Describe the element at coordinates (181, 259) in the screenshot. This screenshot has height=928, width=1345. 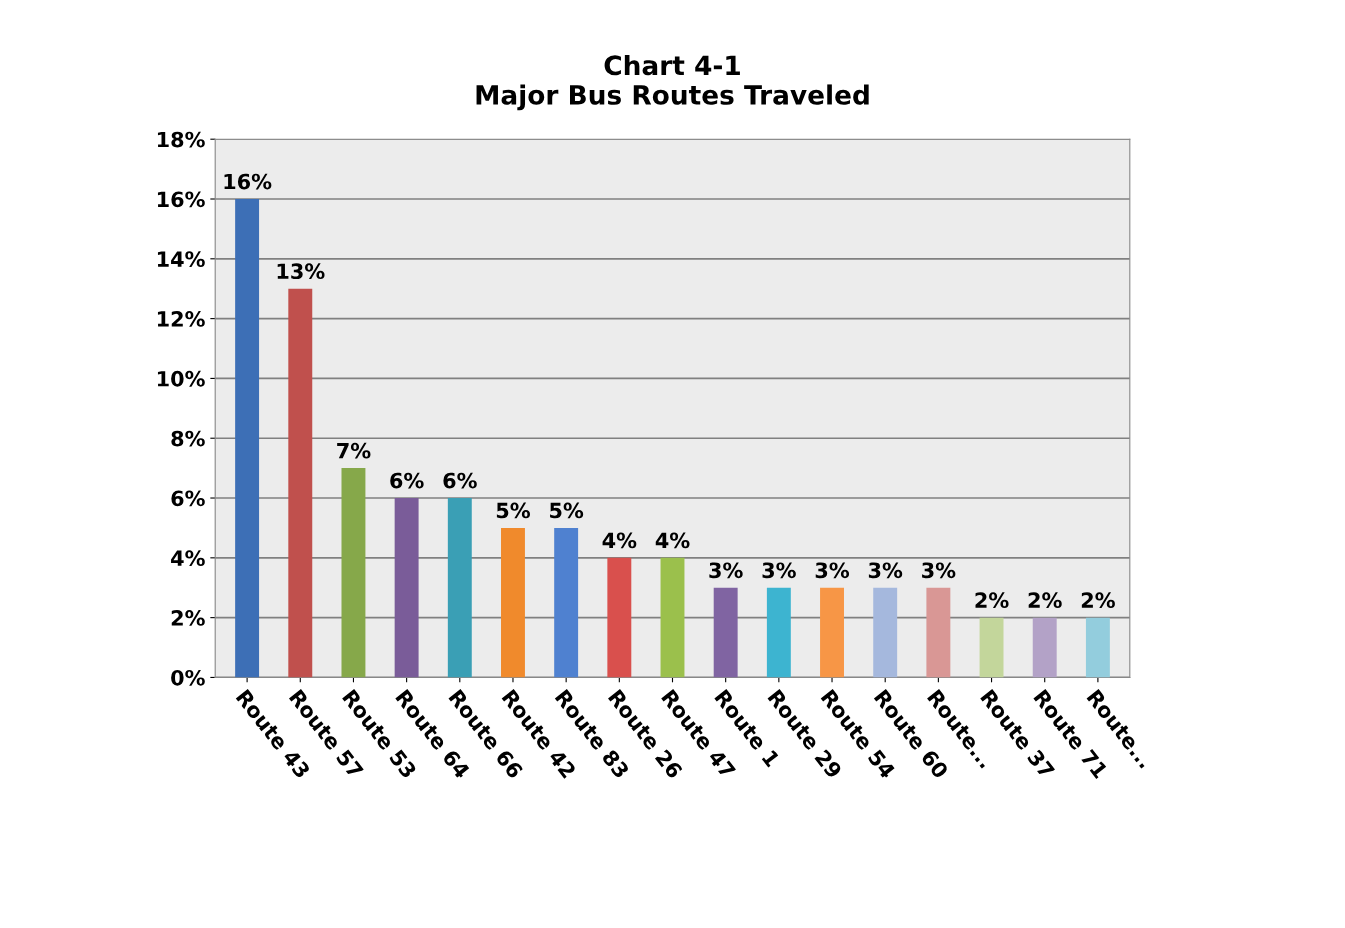
I see `y-tick-label: 14%` at that location.